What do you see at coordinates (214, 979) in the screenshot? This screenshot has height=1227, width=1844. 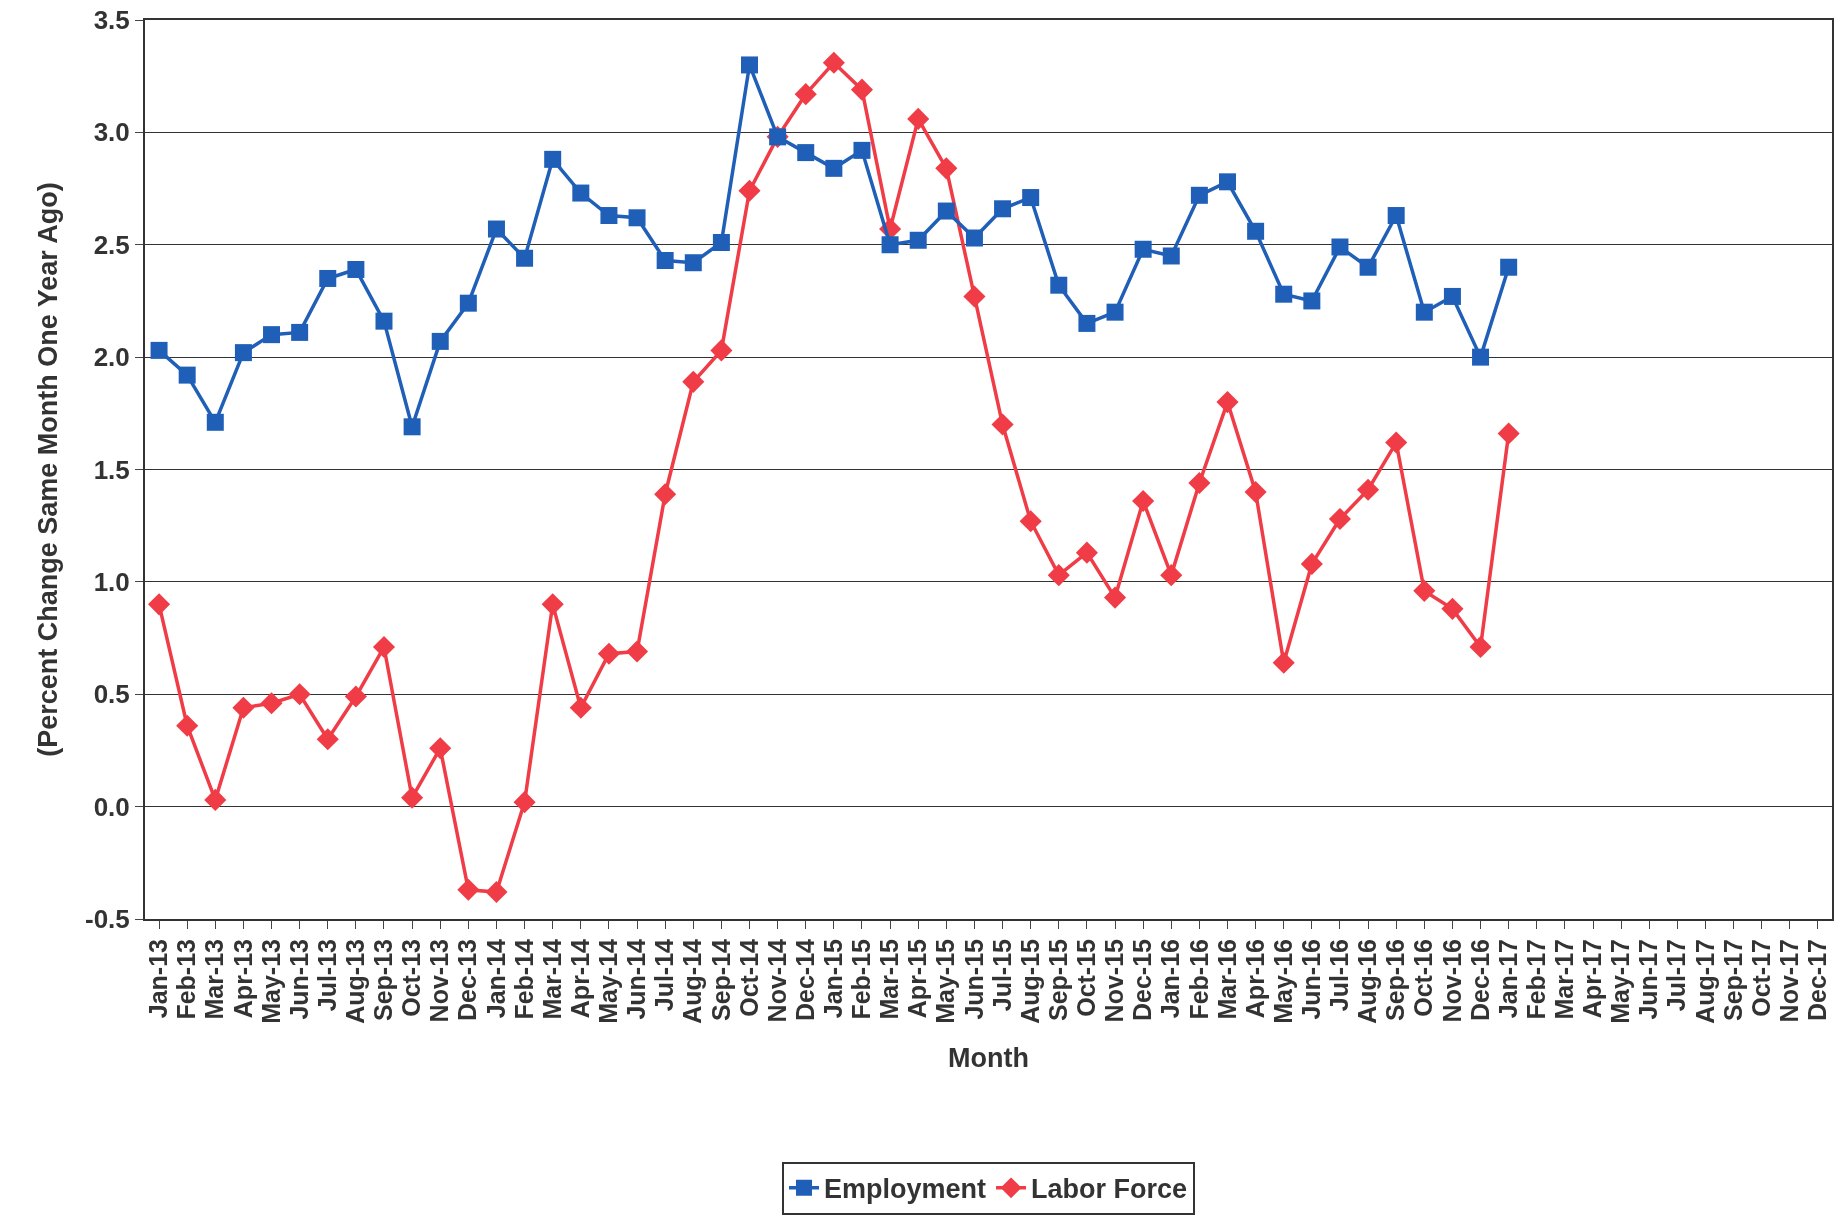 I see `x-tick-label: Mar-13` at bounding box center [214, 979].